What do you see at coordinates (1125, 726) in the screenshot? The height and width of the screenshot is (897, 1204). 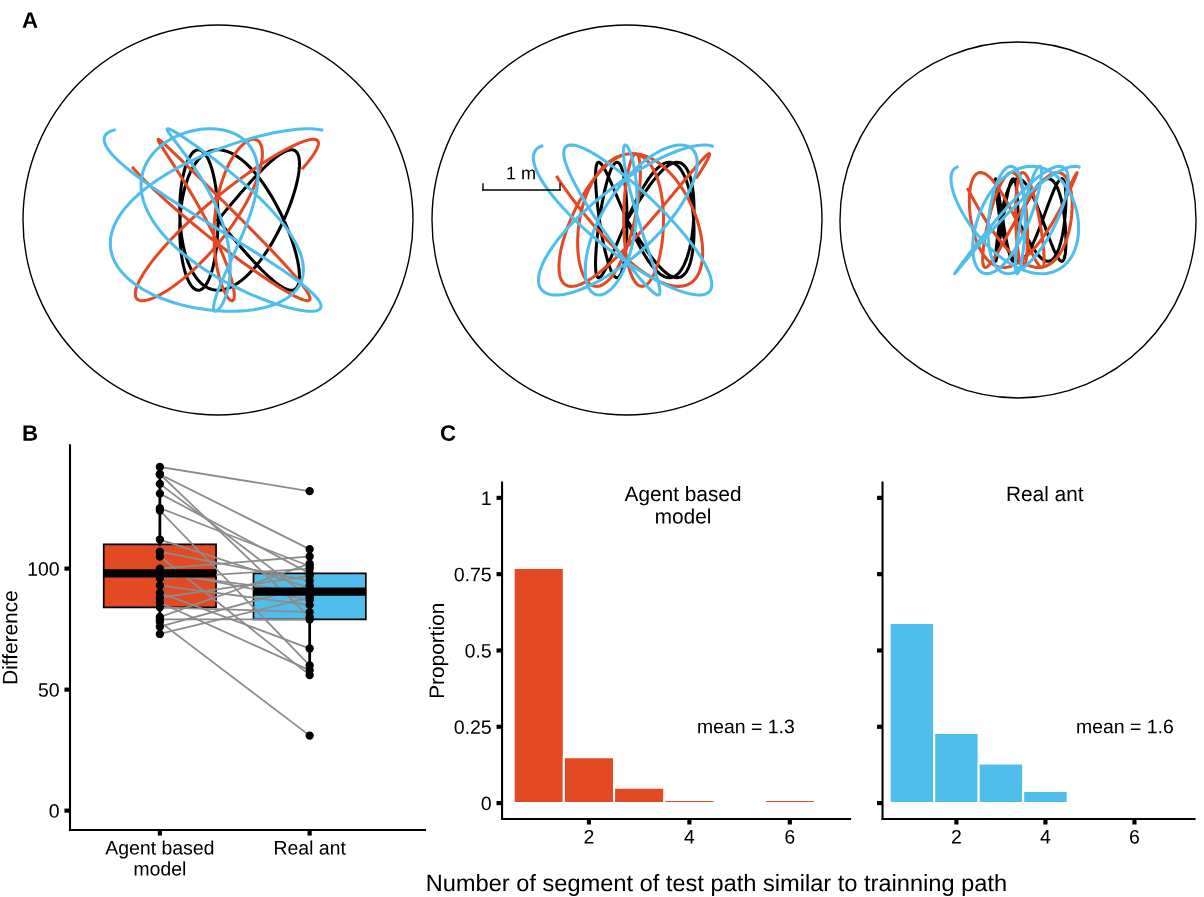 I see `annotation: mean = 1.6` at bounding box center [1125, 726].